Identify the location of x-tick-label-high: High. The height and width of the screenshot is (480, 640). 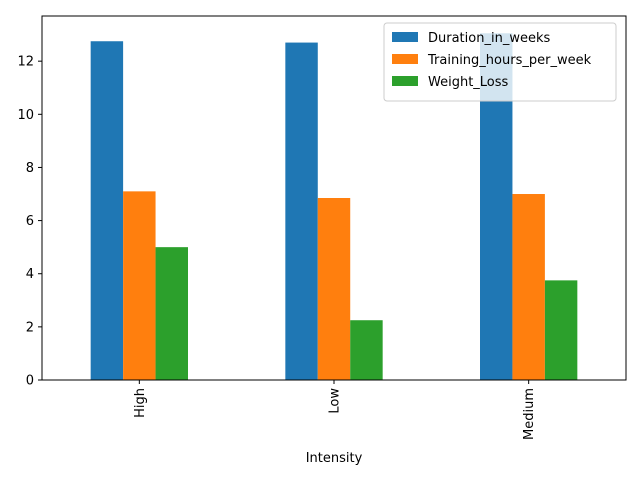
(140, 403).